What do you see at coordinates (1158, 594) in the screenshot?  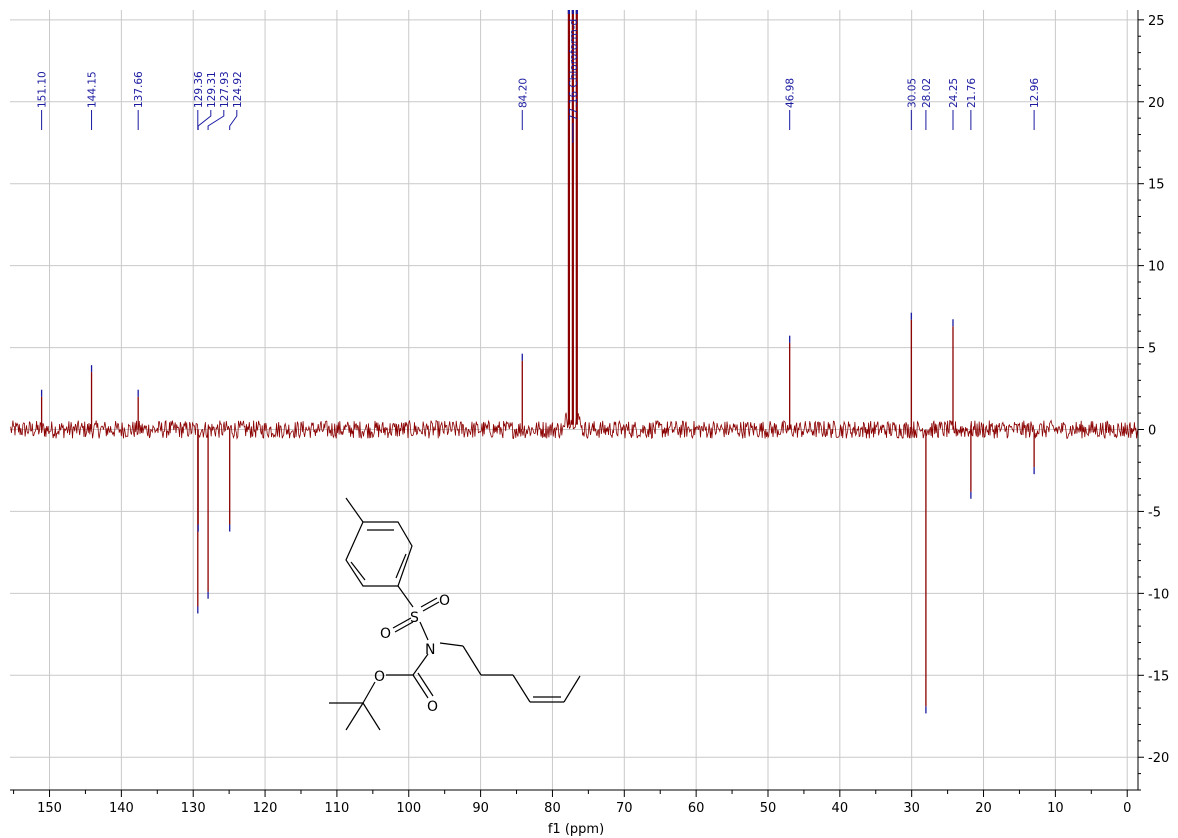 I see `y-tick-label: -10` at bounding box center [1158, 594].